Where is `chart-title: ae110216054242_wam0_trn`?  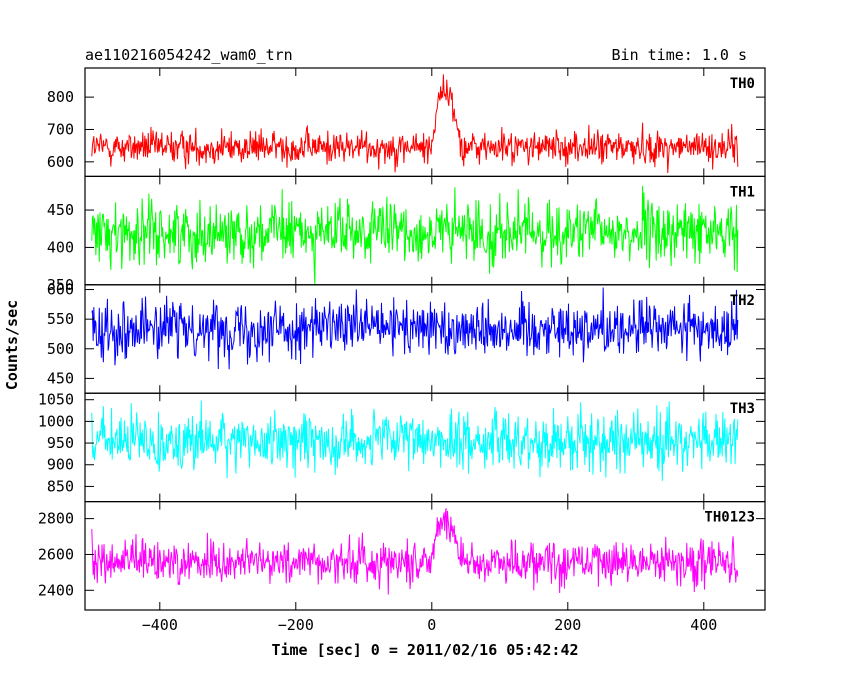
chart-title: ae110216054242_wam0_trn is located at coordinates (189, 55).